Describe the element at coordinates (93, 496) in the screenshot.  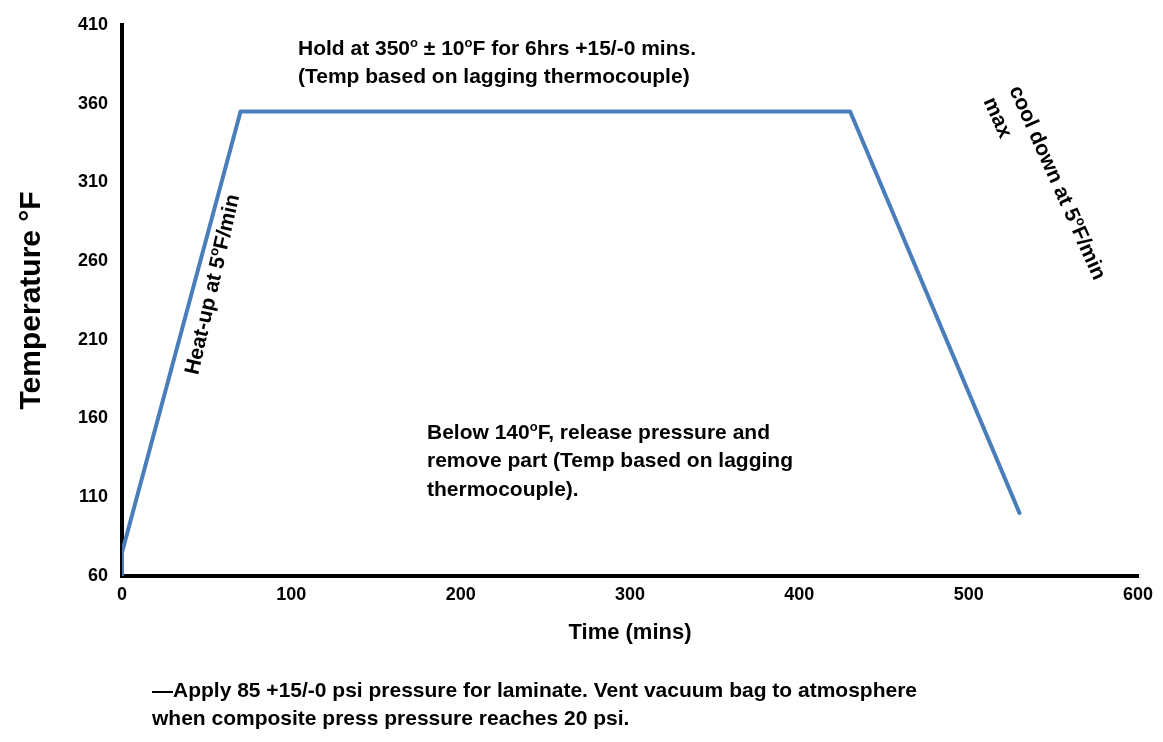
I see `y-tick-label: 110` at that location.